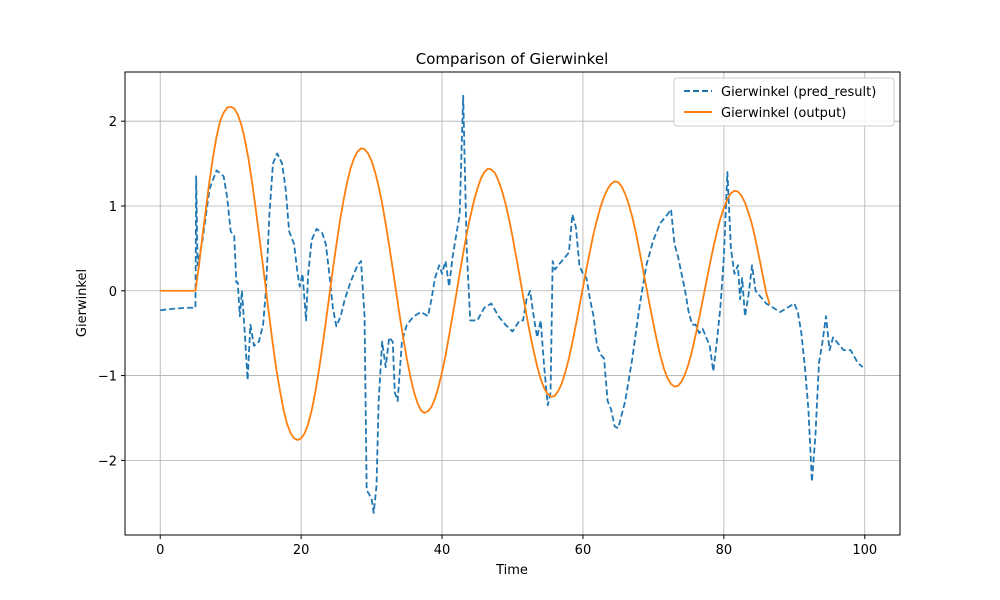  I want to click on x-tick-label: 0, so click(160, 550).